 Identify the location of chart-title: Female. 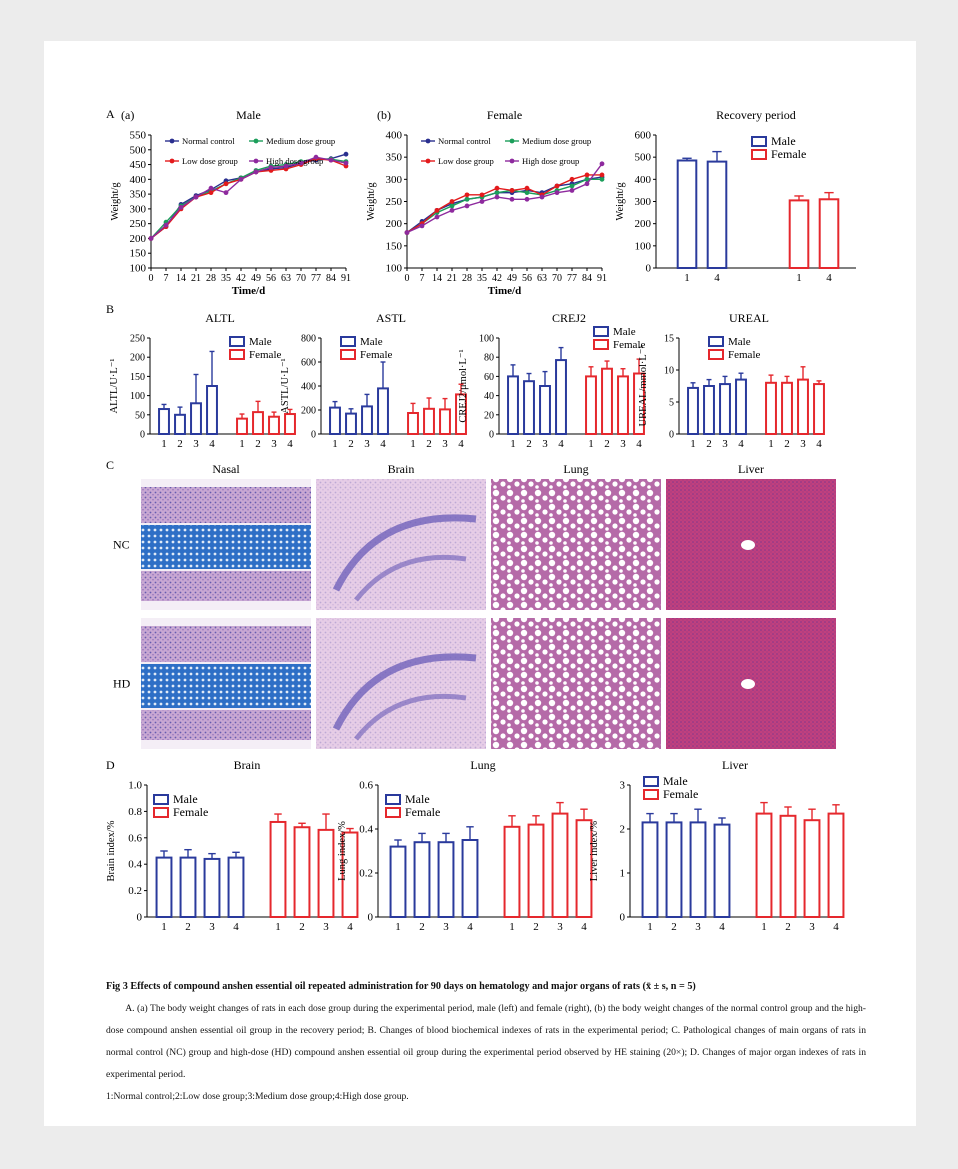
(504, 115).